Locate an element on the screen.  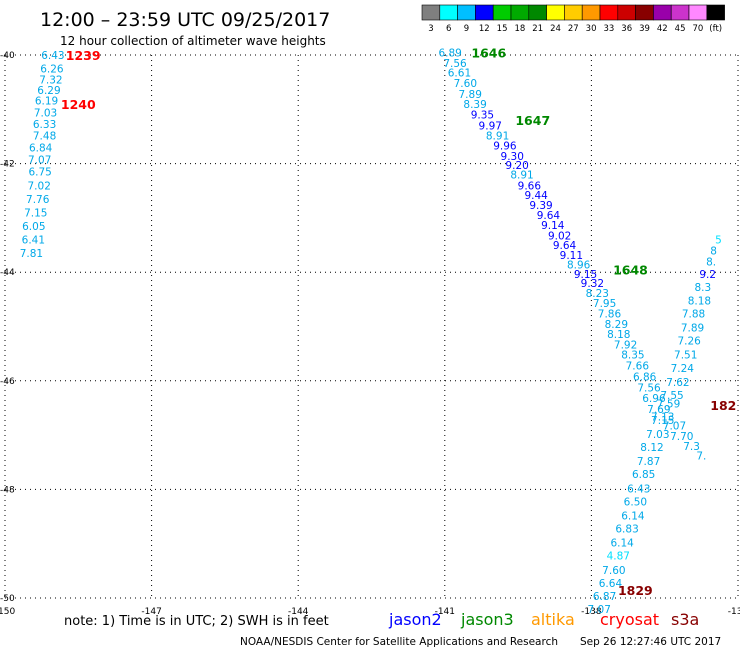
wave-height-value: 6.75 is located at coordinates (39, 173).